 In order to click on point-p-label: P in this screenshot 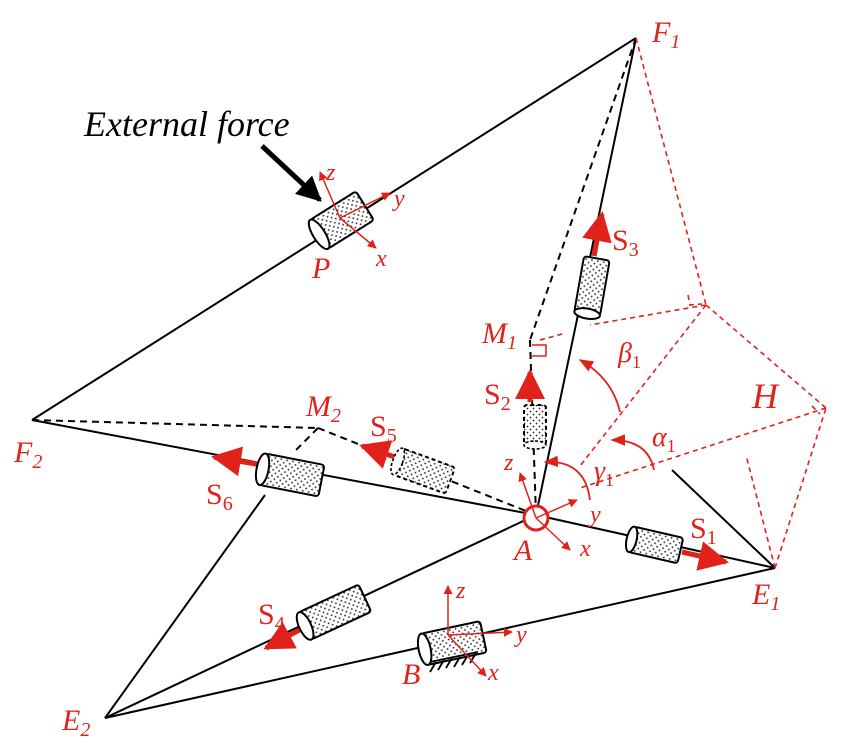, I will do `click(320, 268)`.